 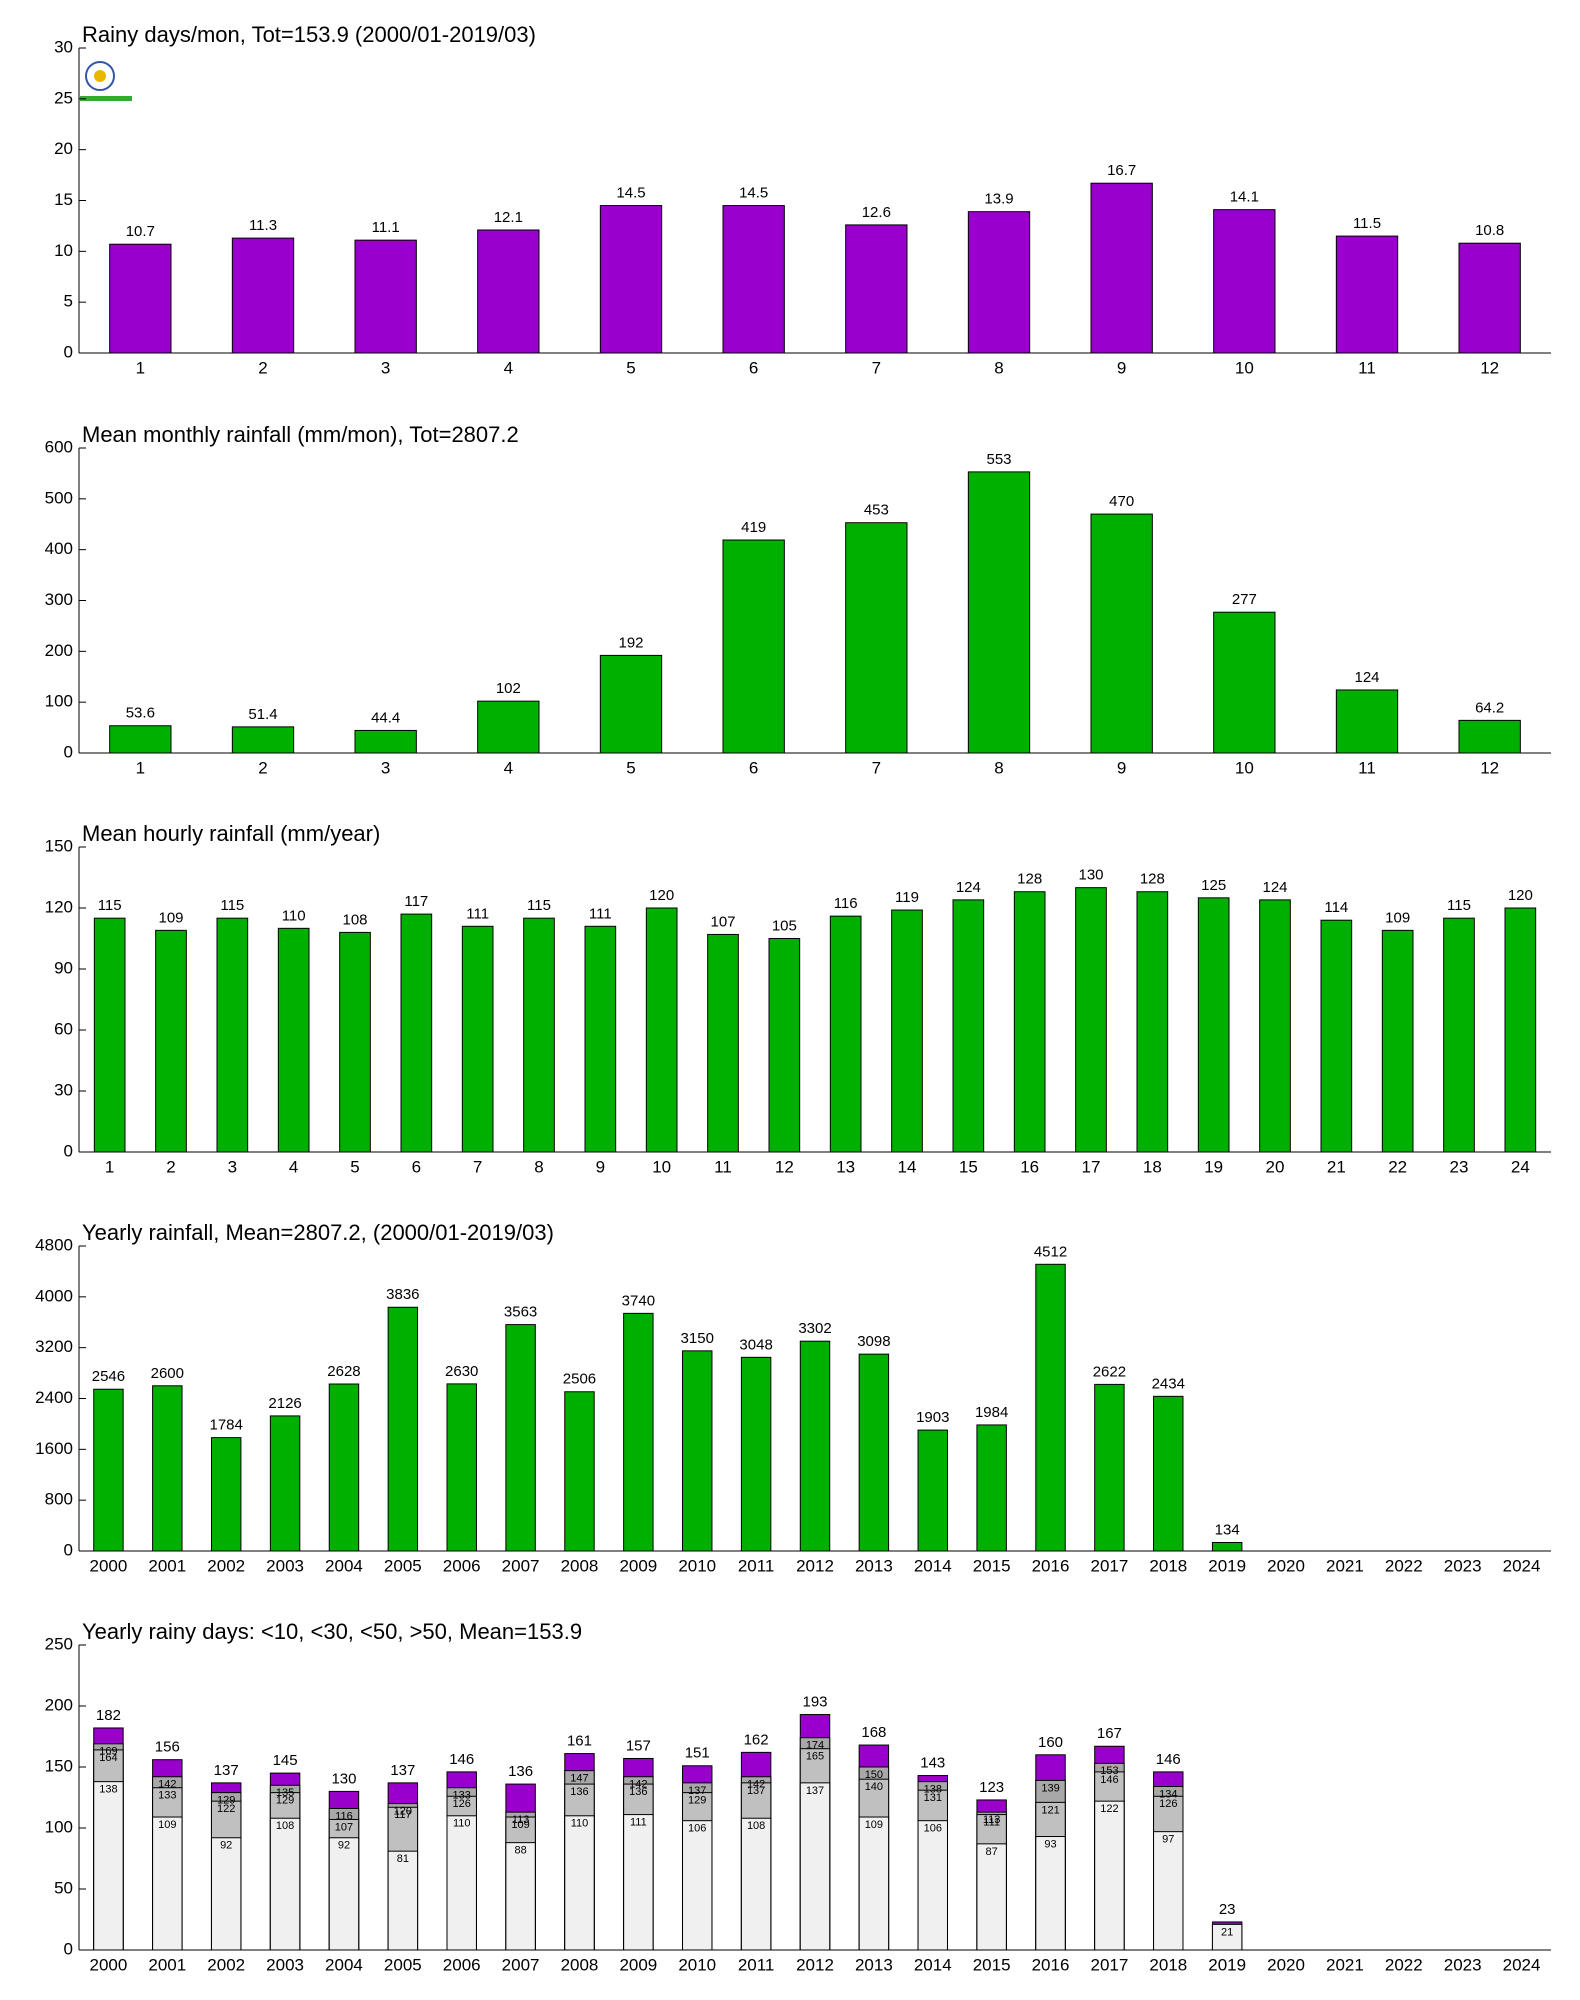 What do you see at coordinates (753, 367) in the screenshot?
I see `x-tick-label: 6` at bounding box center [753, 367].